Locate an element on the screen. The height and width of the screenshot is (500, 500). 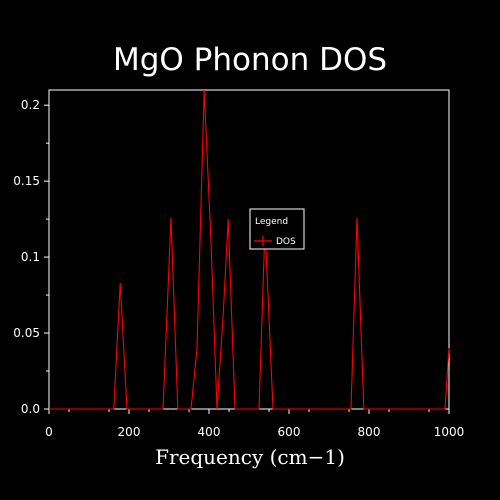
x-axis-label: Frequency (cm−1) is located at coordinates (250, 457).